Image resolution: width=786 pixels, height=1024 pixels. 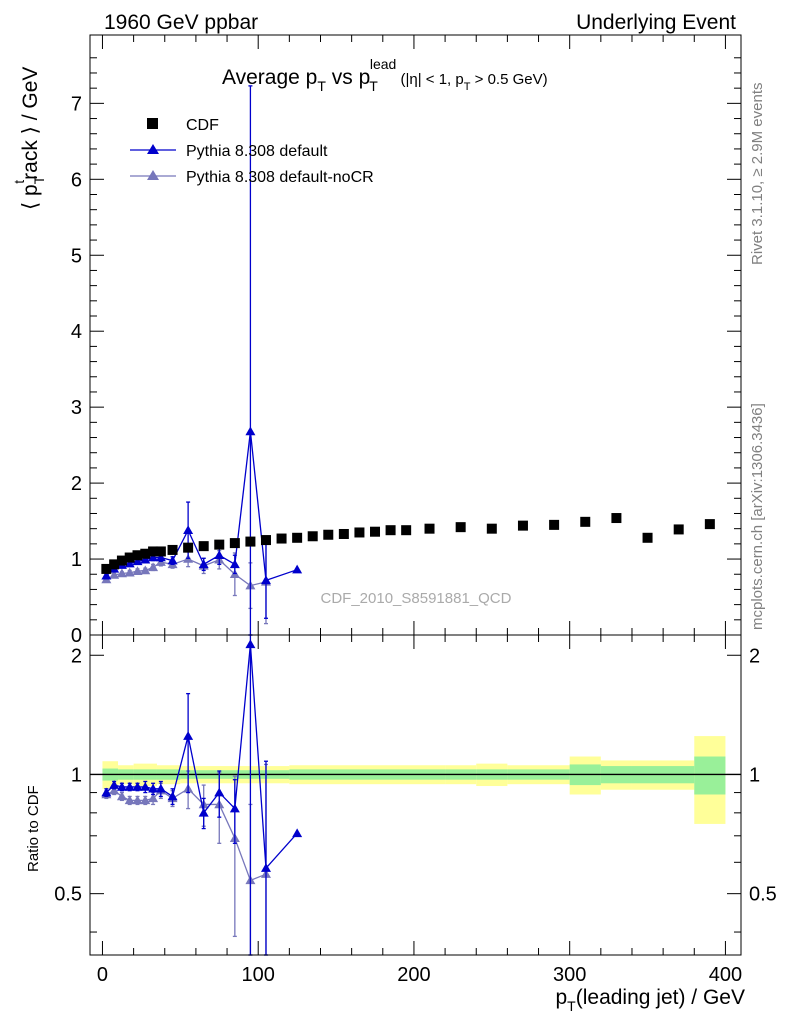 I want to click on legend-label-cdf: CDF, so click(x=202, y=125).